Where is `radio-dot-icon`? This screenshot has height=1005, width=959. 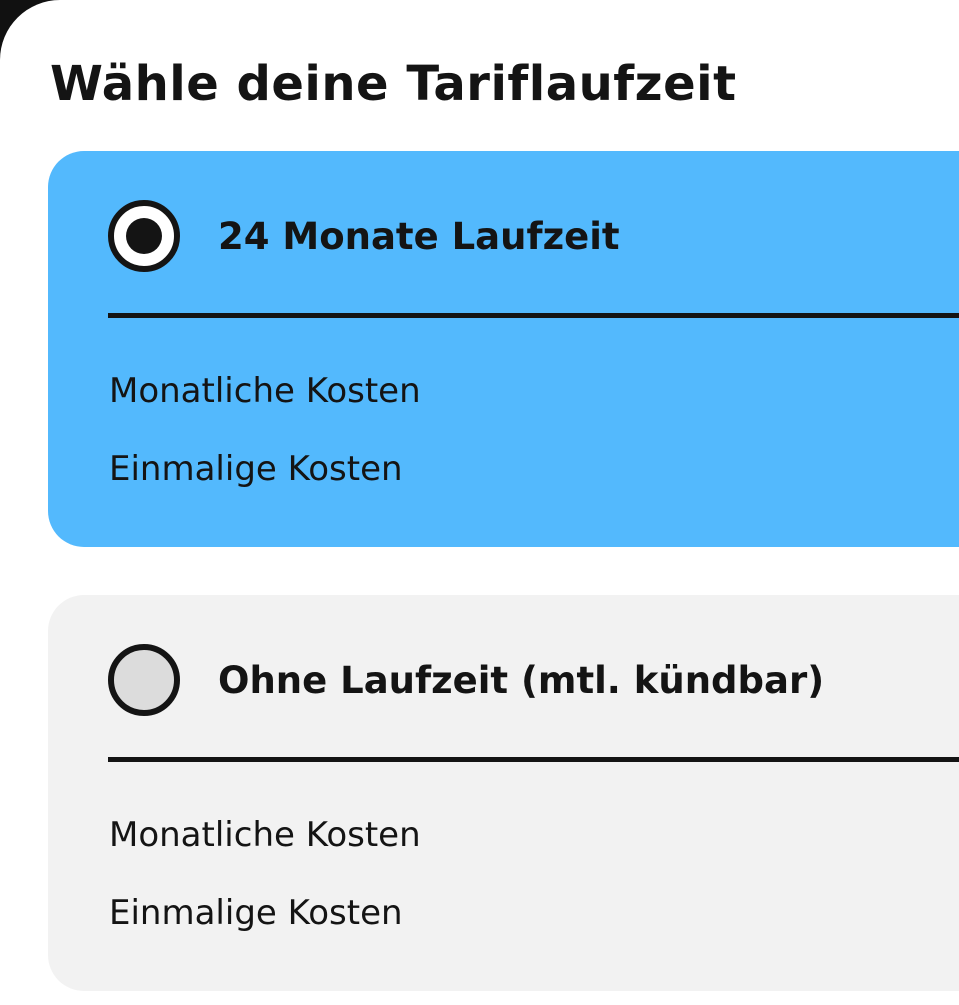 radio-dot-icon is located at coordinates (144, 236).